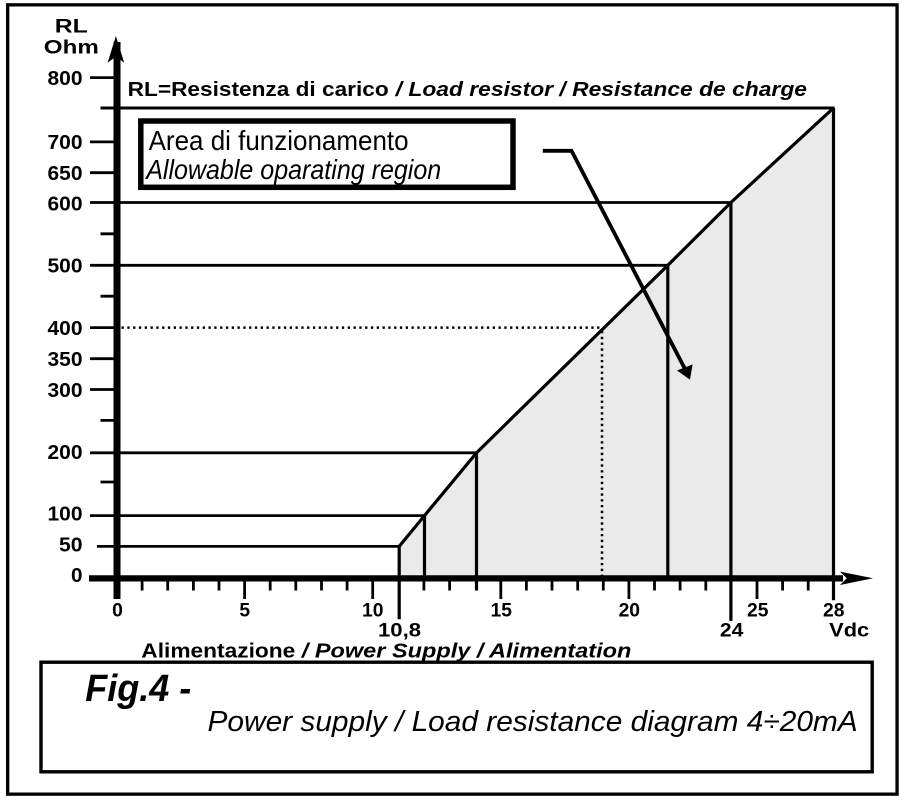  I want to click on svg-text: 350, so click(65, 360).